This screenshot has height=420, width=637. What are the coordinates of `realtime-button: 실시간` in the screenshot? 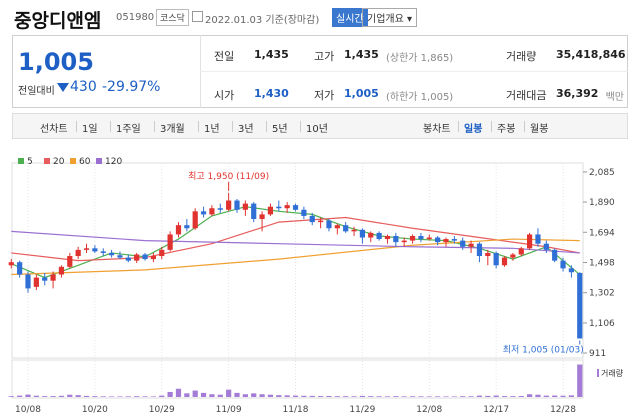 It's located at (350, 17).